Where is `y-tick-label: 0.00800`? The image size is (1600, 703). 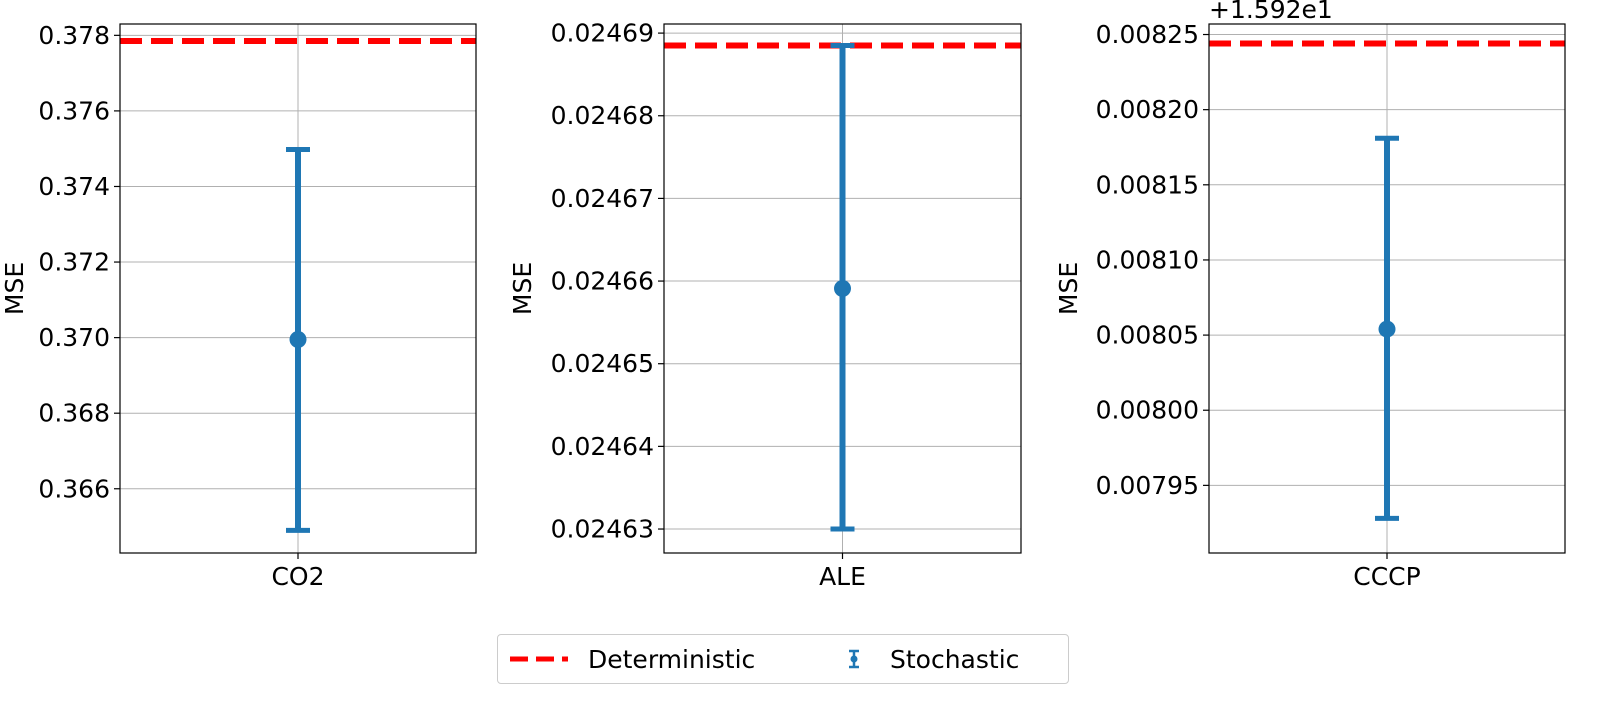 y-tick-label: 0.00800 is located at coordinates (1147, 410).